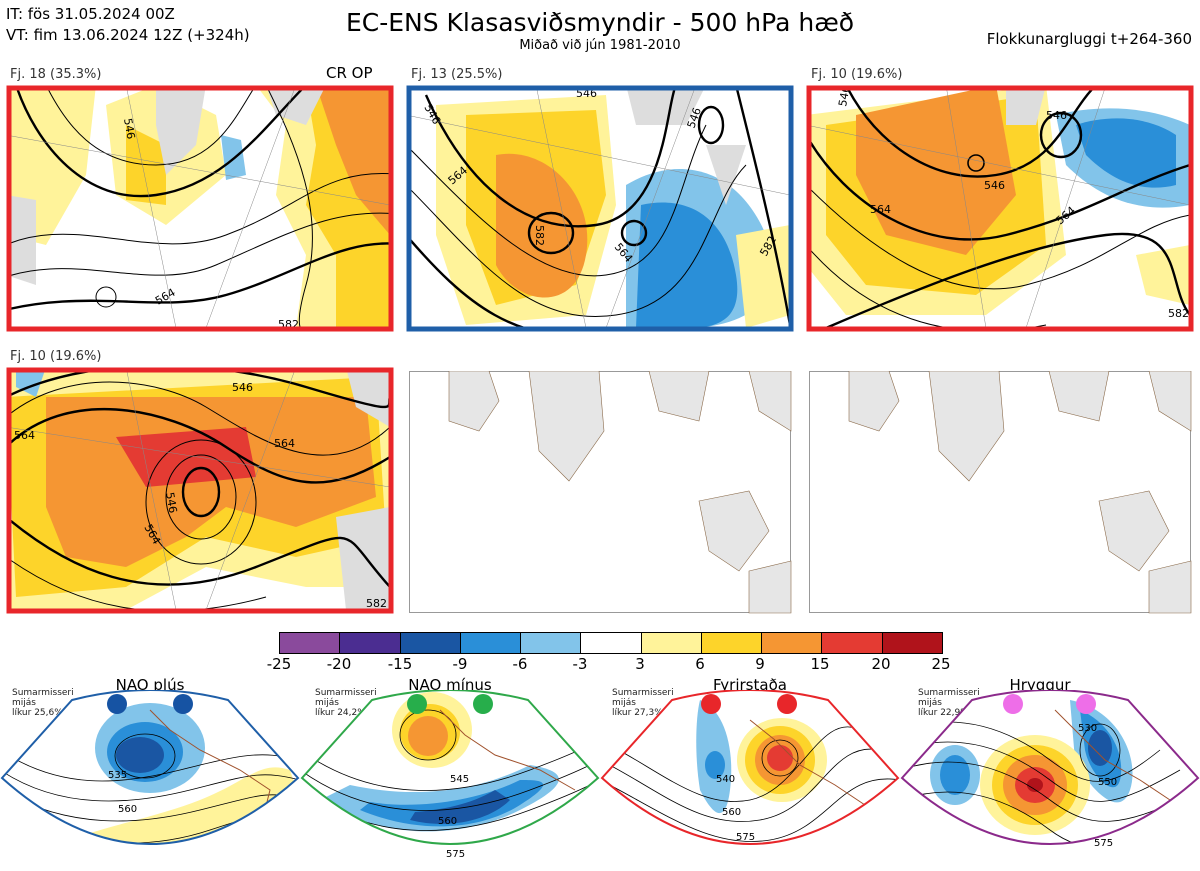  What do you see at coordinates (279, 664) in the screenshot?
I see `colorbar-tick: -25` at bounding box center [279, 664].